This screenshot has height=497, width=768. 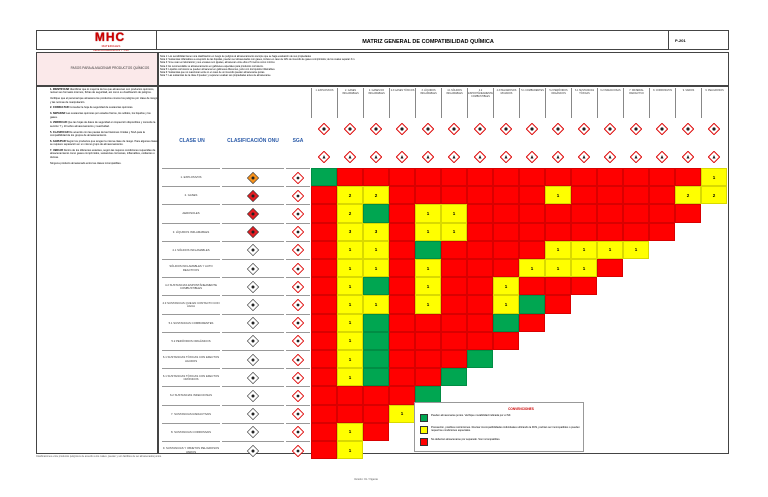 I want to click on row-label: AEROSOLES, so click(x=191, y=213).